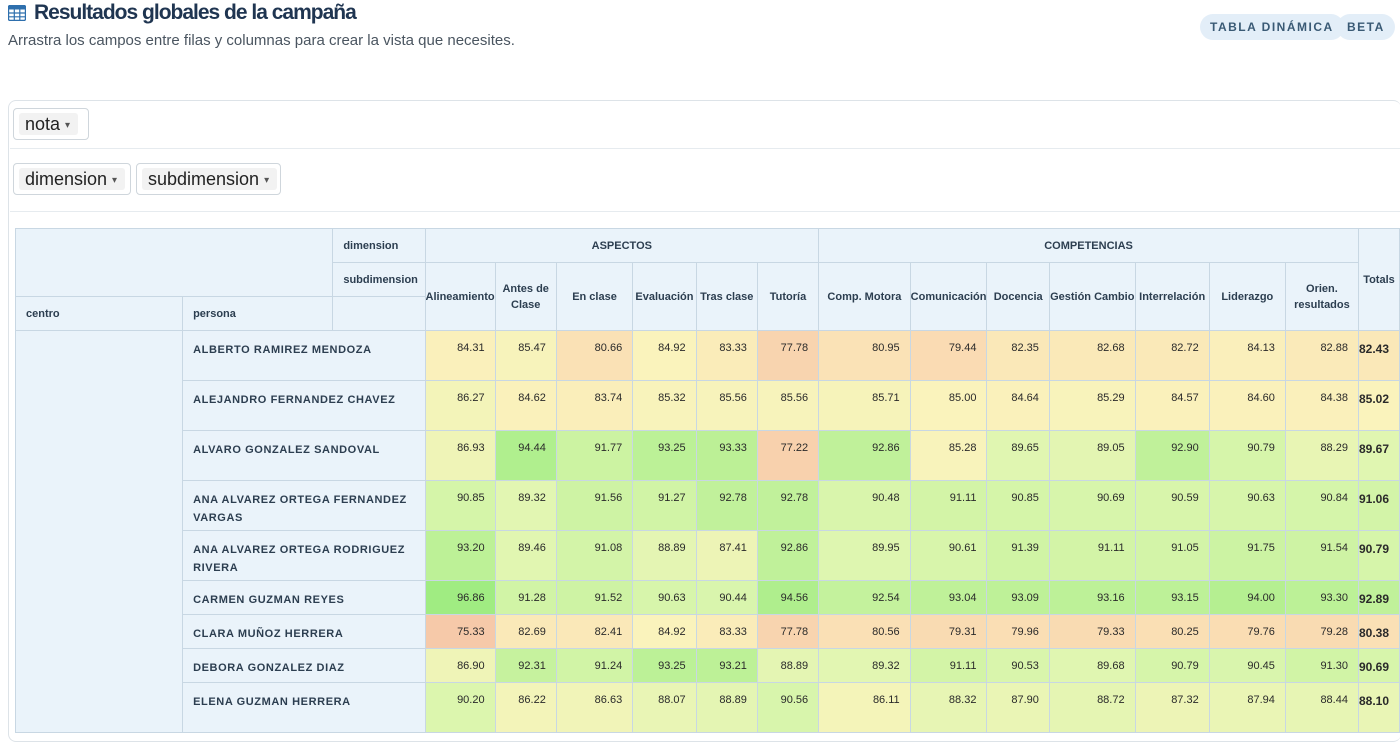 The height and width of the screenshot is (742, 1400). I want to click on value-cell: 93.30, so click(1321, 597).